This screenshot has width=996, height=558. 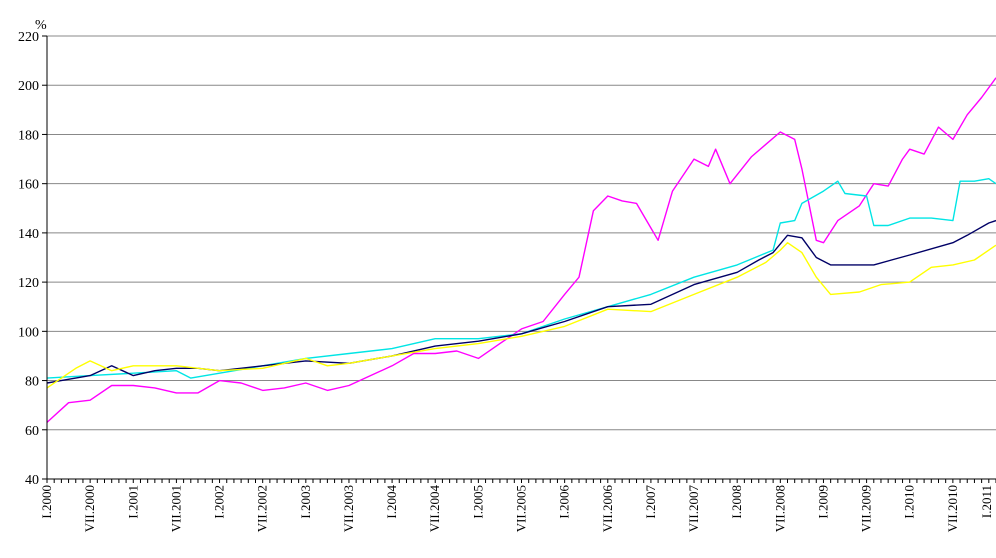 I want to click on x-tick-label: I.2007, so click(x=650, y=502).